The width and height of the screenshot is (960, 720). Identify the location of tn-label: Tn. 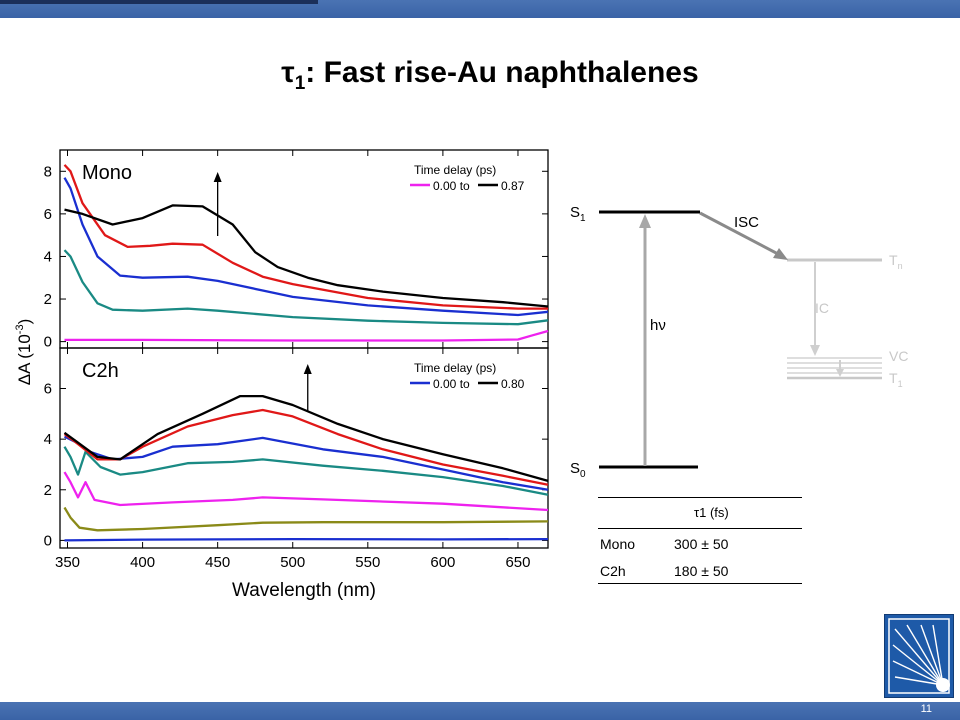
(896, 261).